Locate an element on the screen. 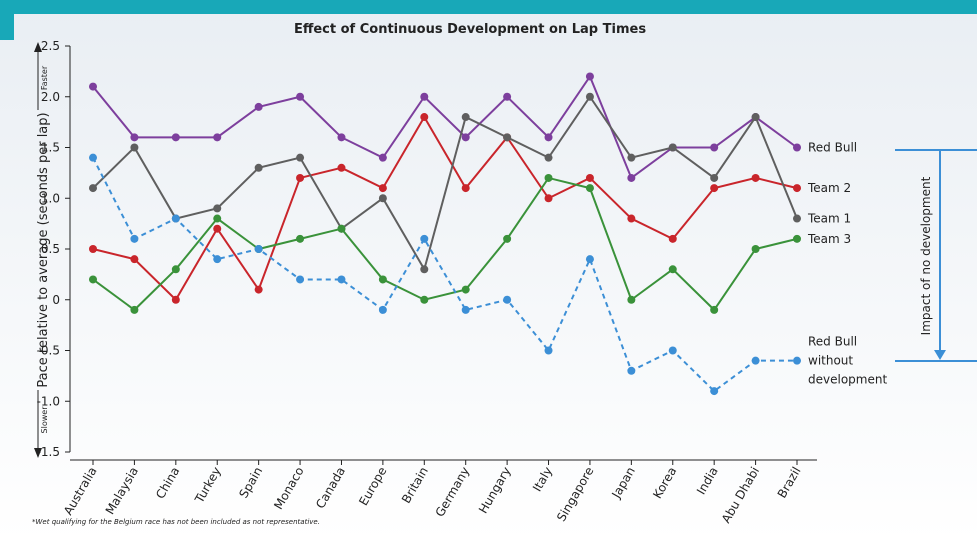 The height and width of the screenshot is (545, 977). faster-arrowhead is located at coordinates (38, 47).